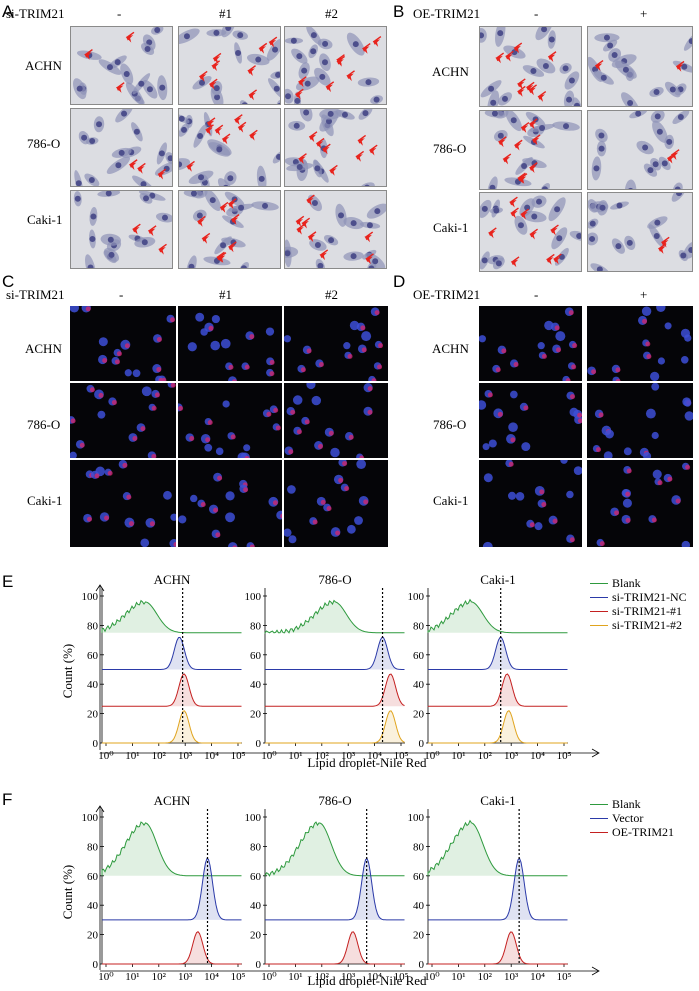 The width and height of the screenshot is (699, 991). I want to click on legend-f-item: Vector, so click(632, 818).